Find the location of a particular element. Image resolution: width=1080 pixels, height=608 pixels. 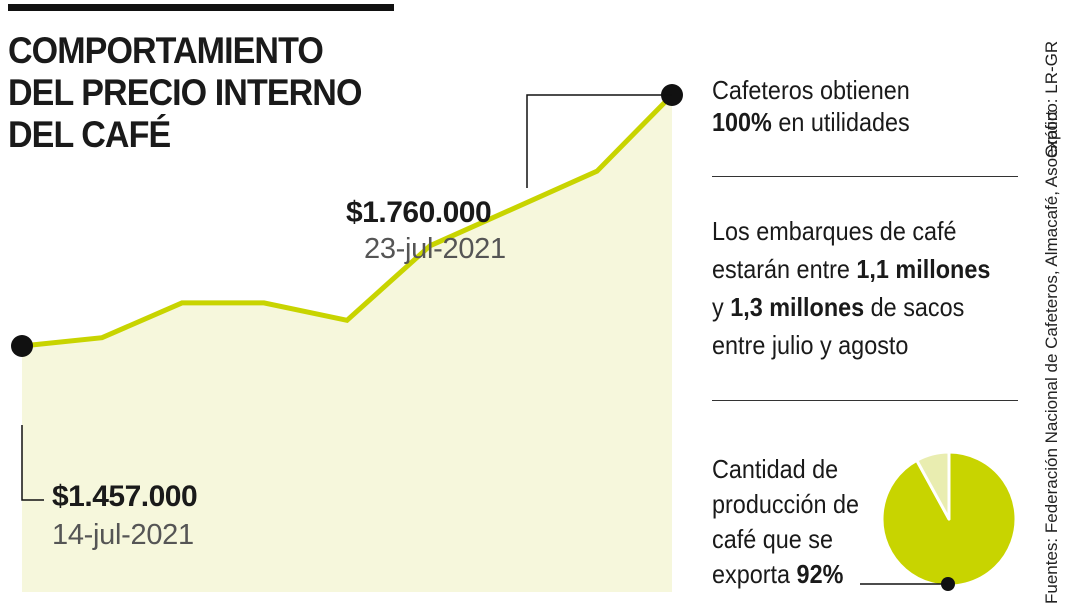

export-line4: exporta is located at coordinates (754, 574).